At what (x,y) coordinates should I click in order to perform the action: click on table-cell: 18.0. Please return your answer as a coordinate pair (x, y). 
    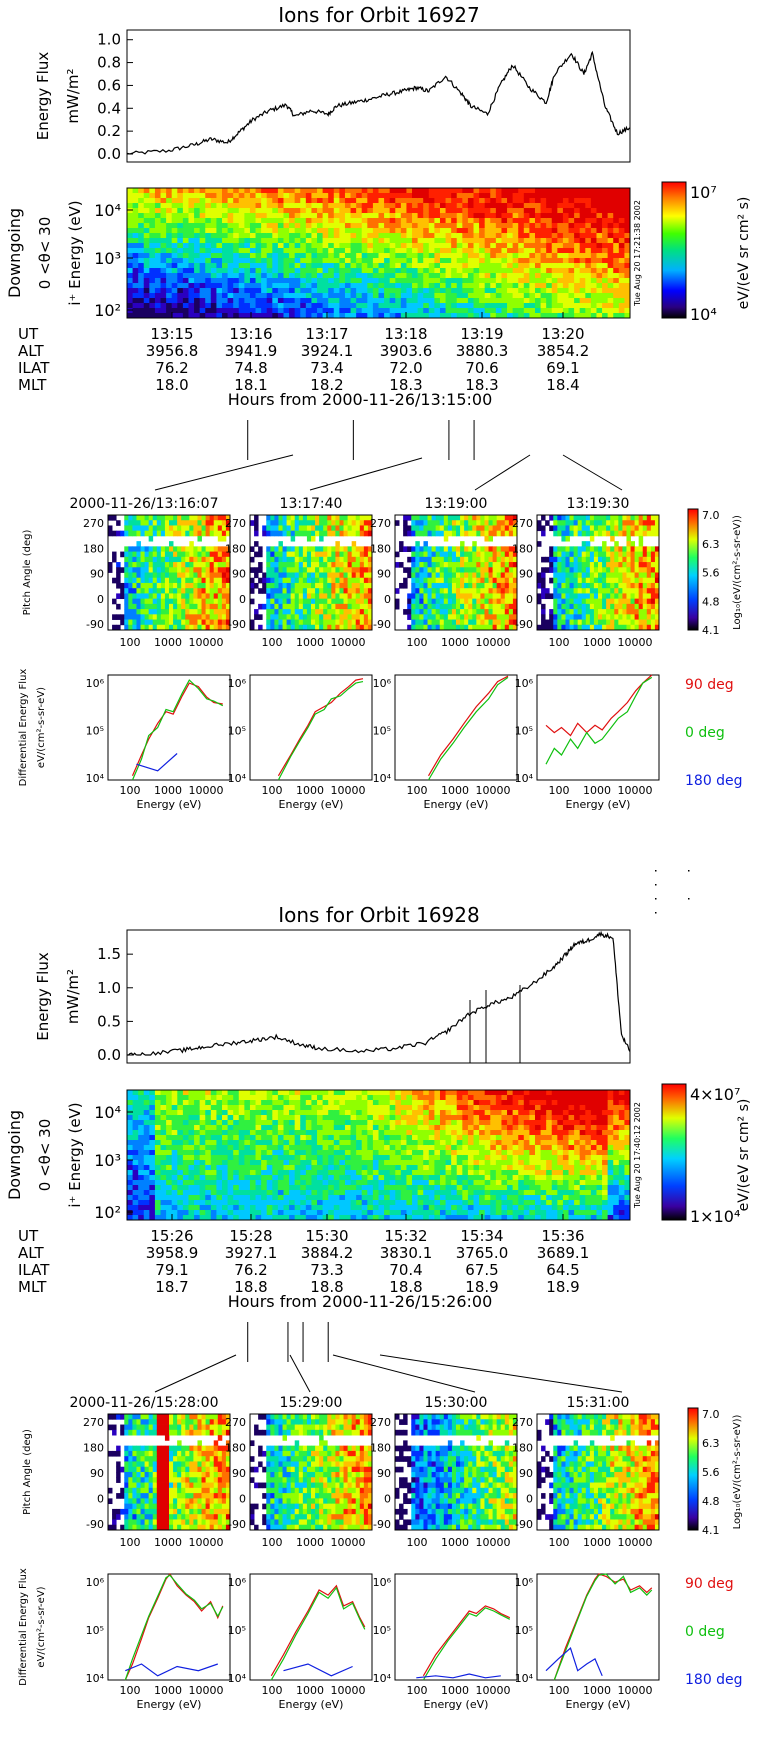
    Looking at the image, I should click on (171, 385).